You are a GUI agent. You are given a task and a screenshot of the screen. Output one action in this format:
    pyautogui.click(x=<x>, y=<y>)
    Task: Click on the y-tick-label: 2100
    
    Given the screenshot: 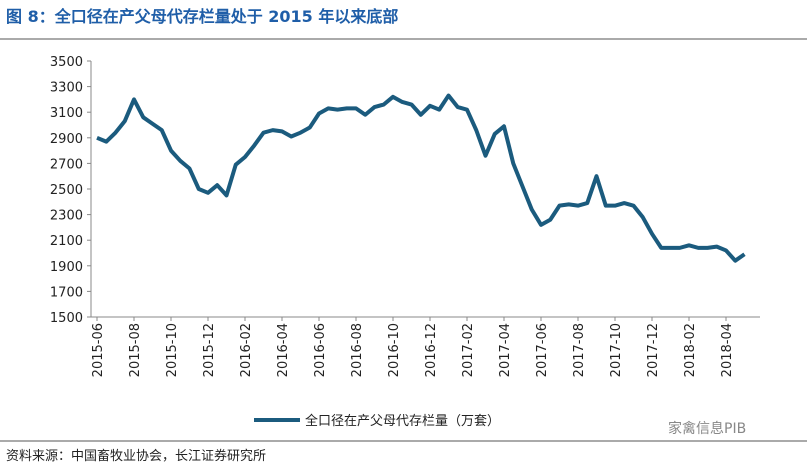 What is the action you would take?
    pyautogui.click(x=66, y=241)
    